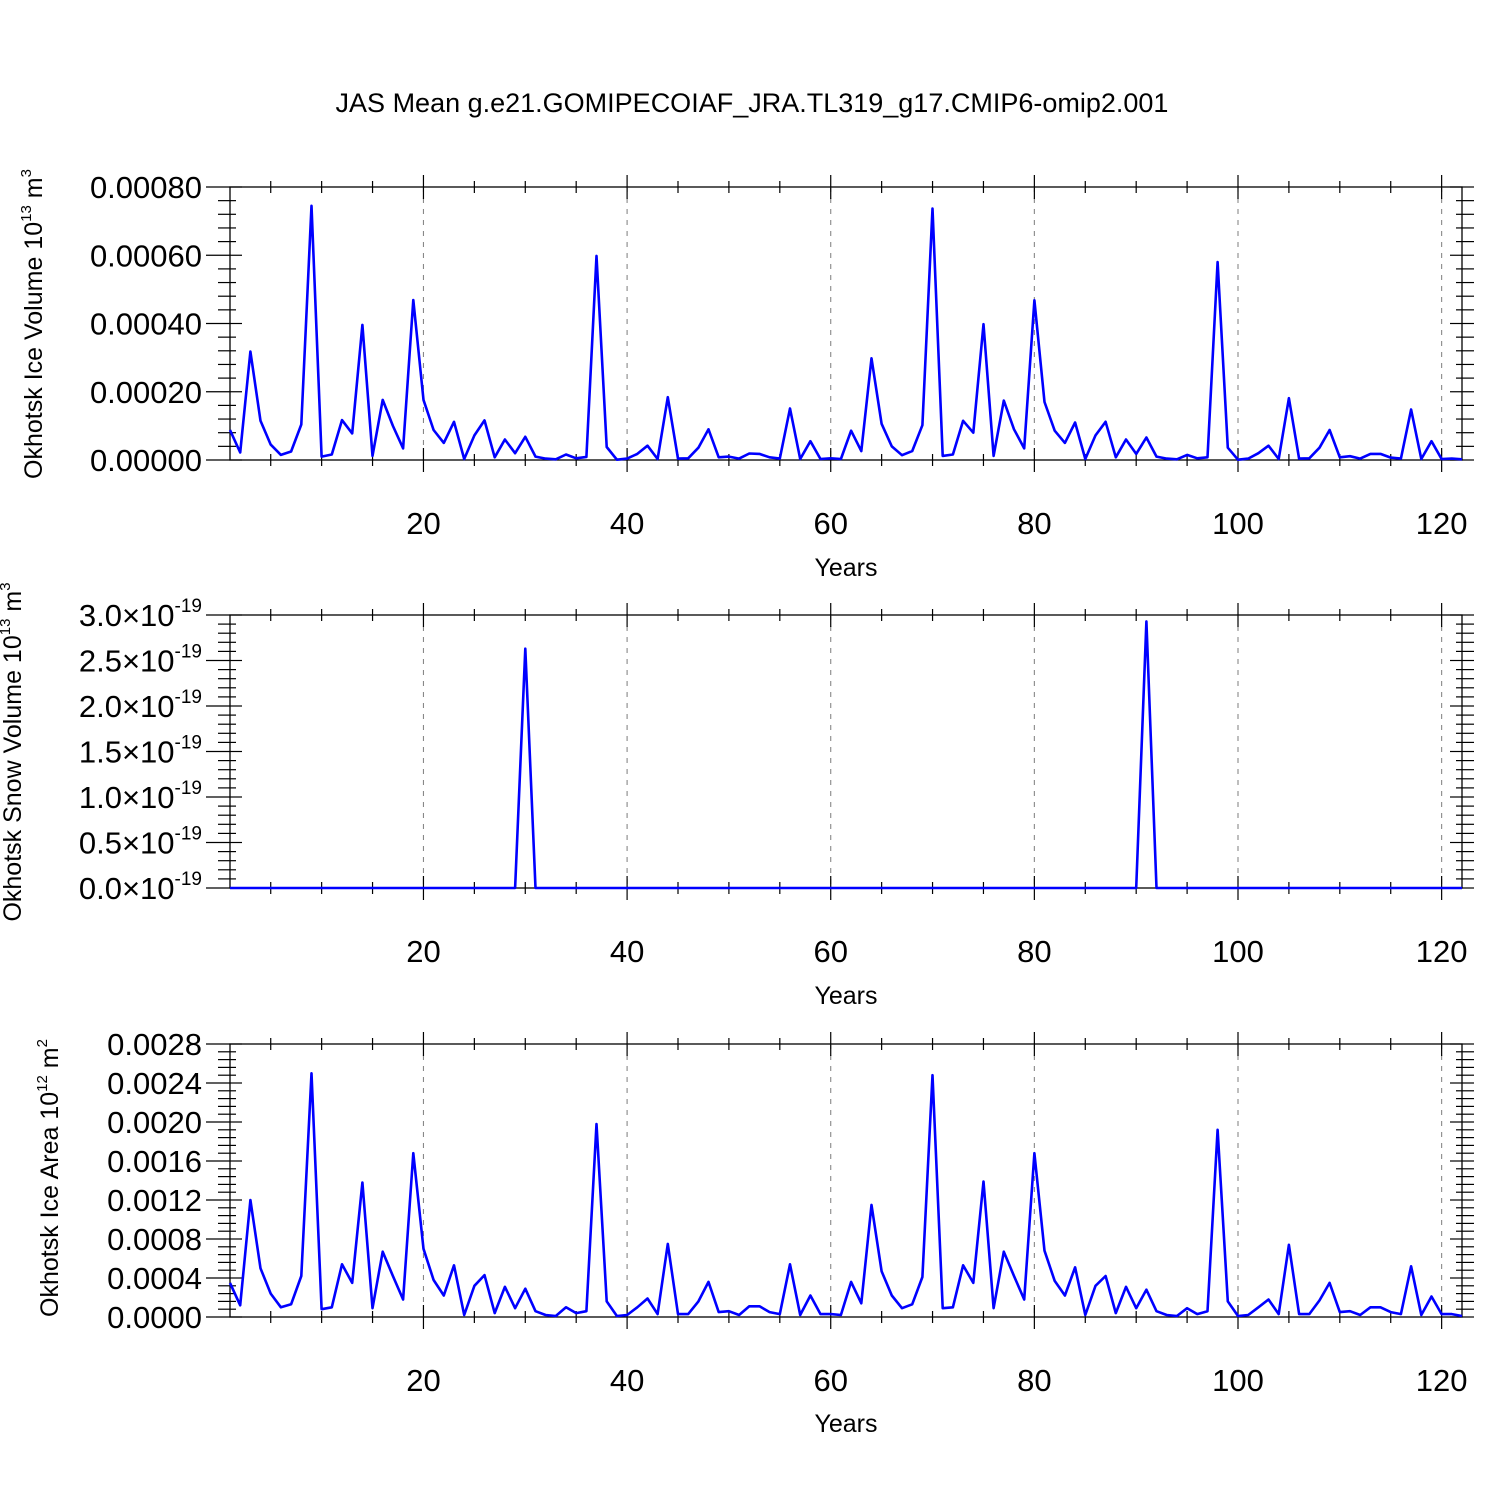 This screenshot has height=1500, width=1500. I want to click on ice-area-y-tick-label: 0.0028, so click(154, 1044).